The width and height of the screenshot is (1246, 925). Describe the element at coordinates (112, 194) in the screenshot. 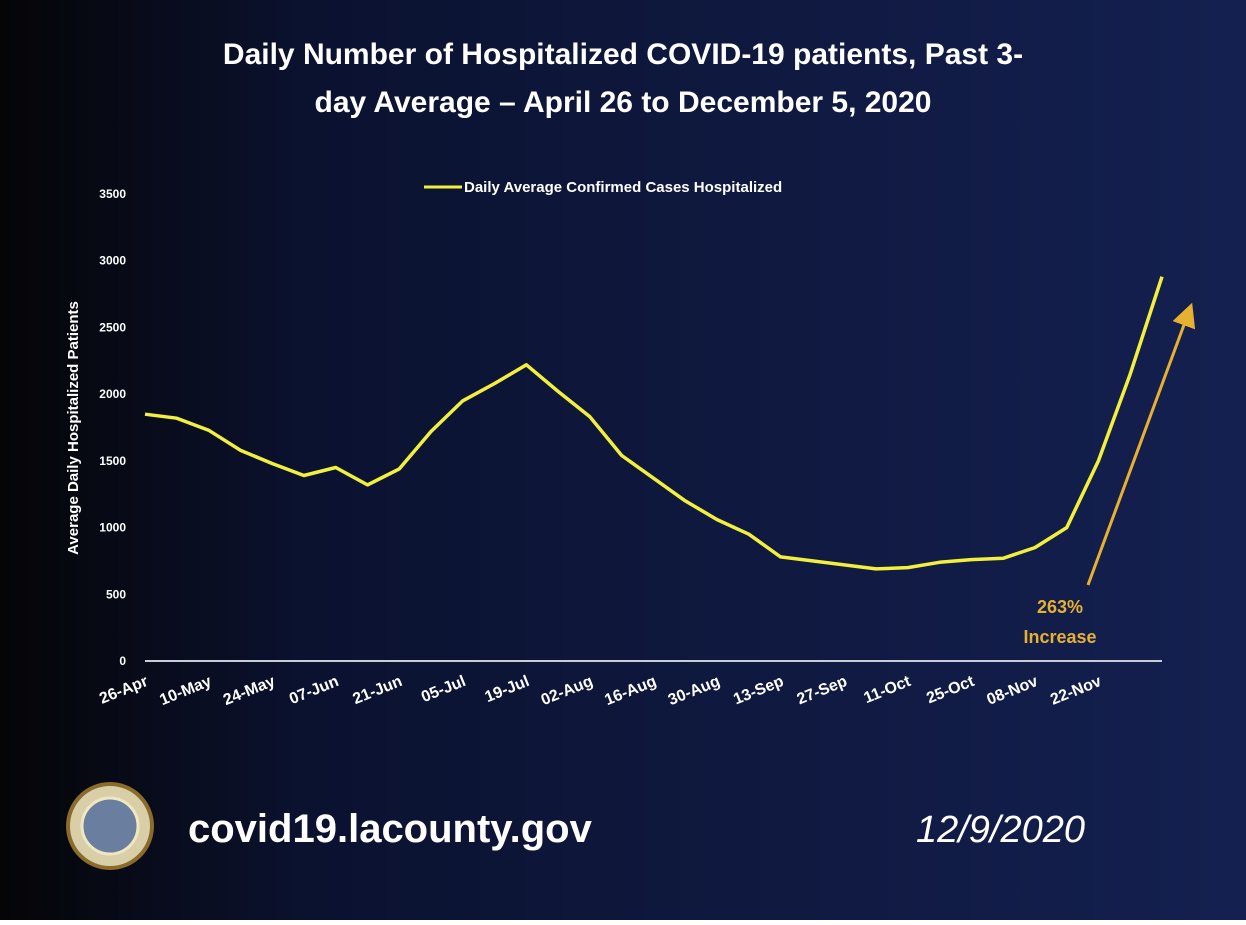

I see `y-tick-label: 3500` at that location.